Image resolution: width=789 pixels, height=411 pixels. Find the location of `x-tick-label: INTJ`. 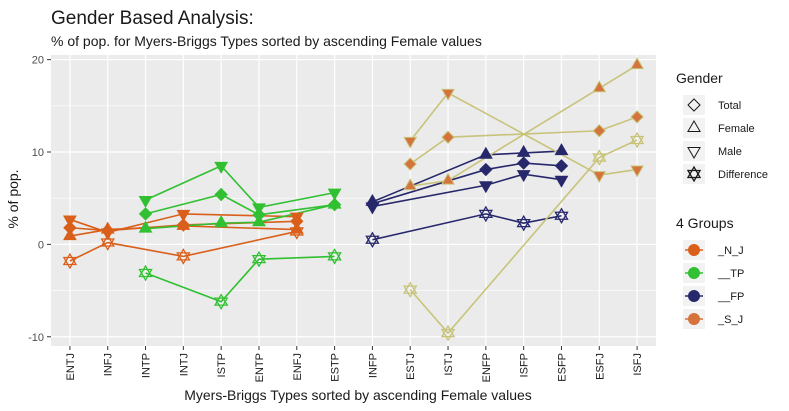

x-tick-label: INTJ is located at coordinates (184, 364).